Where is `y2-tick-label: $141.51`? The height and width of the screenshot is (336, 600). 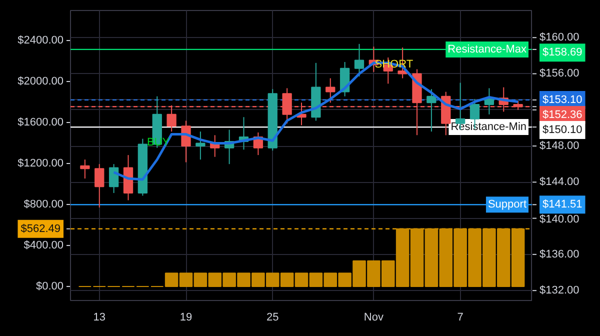
y2-tick-label: $141.51 is located at coordinates (562, 204).